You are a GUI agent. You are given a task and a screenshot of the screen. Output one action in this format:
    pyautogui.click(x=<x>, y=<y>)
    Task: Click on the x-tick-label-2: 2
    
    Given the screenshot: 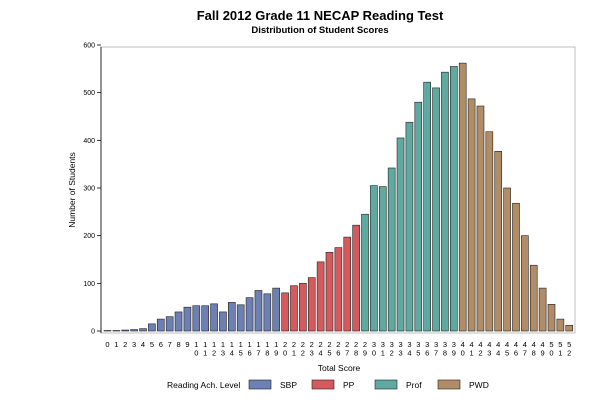 What is the action you would take?
    pyautogui.click(x=125, y=344)
    